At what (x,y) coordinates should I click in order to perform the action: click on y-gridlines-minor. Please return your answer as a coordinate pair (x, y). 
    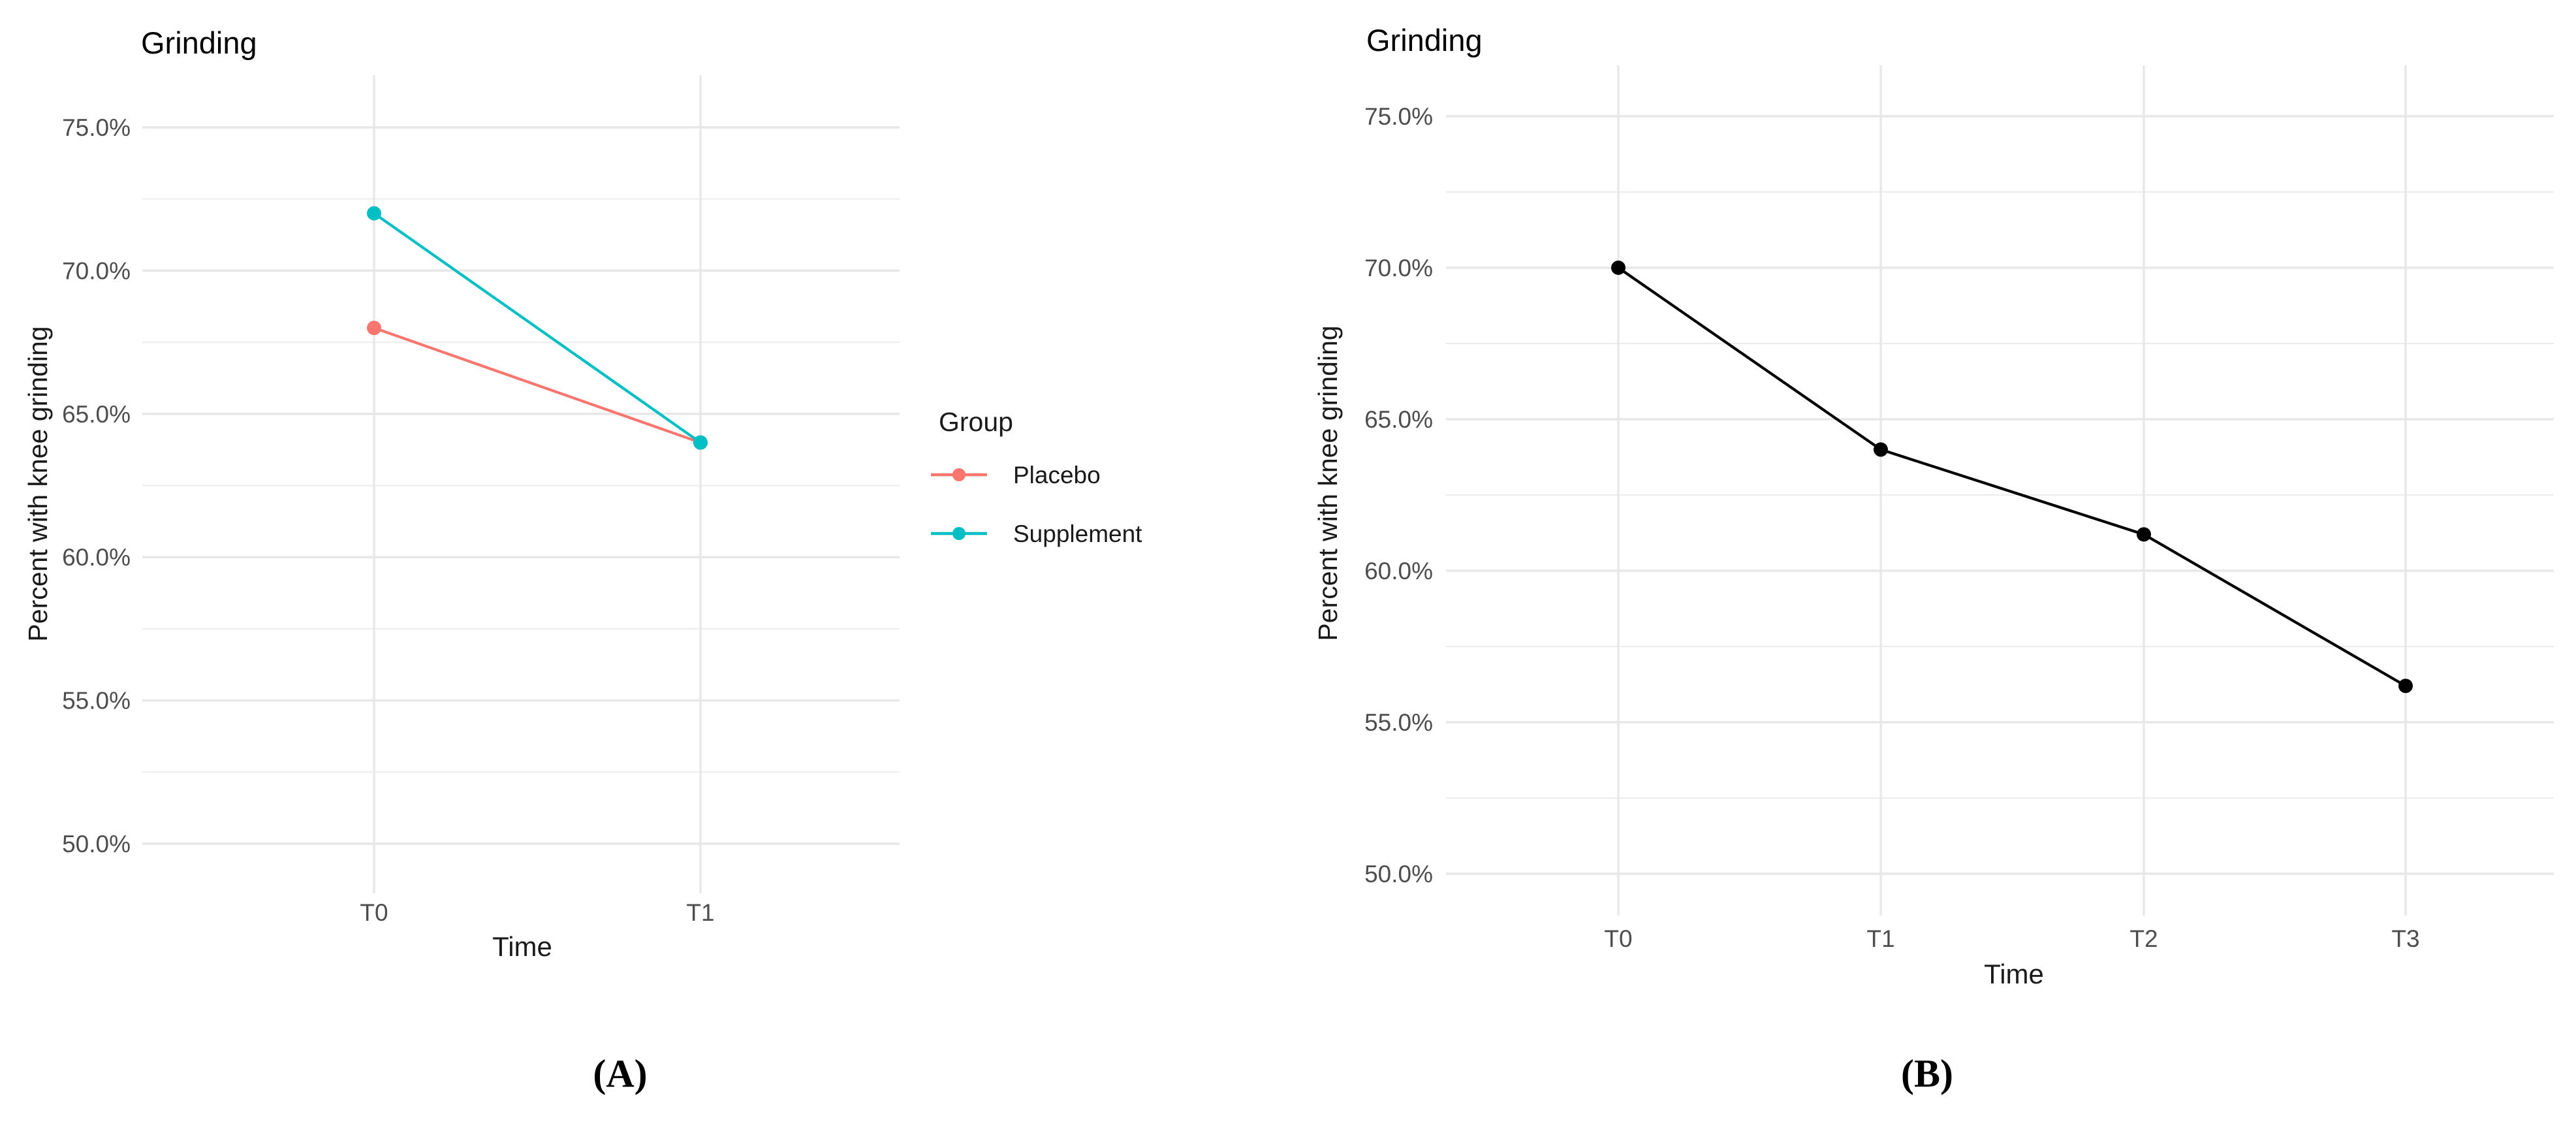
    Looking at the image, I should click on (521, 485).